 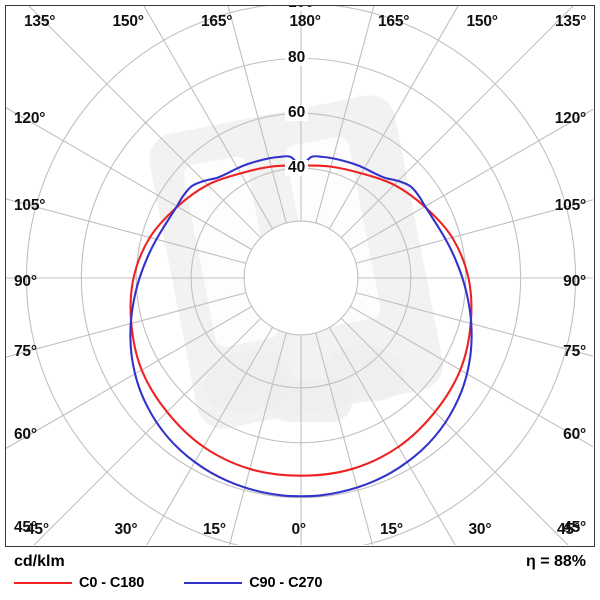 I want to click on legend-label: C0 - C180, so click(x=112, y=583).